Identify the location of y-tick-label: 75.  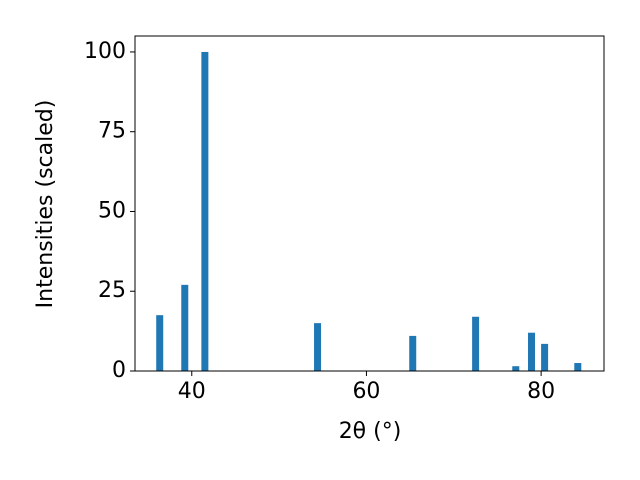
(112, 131).